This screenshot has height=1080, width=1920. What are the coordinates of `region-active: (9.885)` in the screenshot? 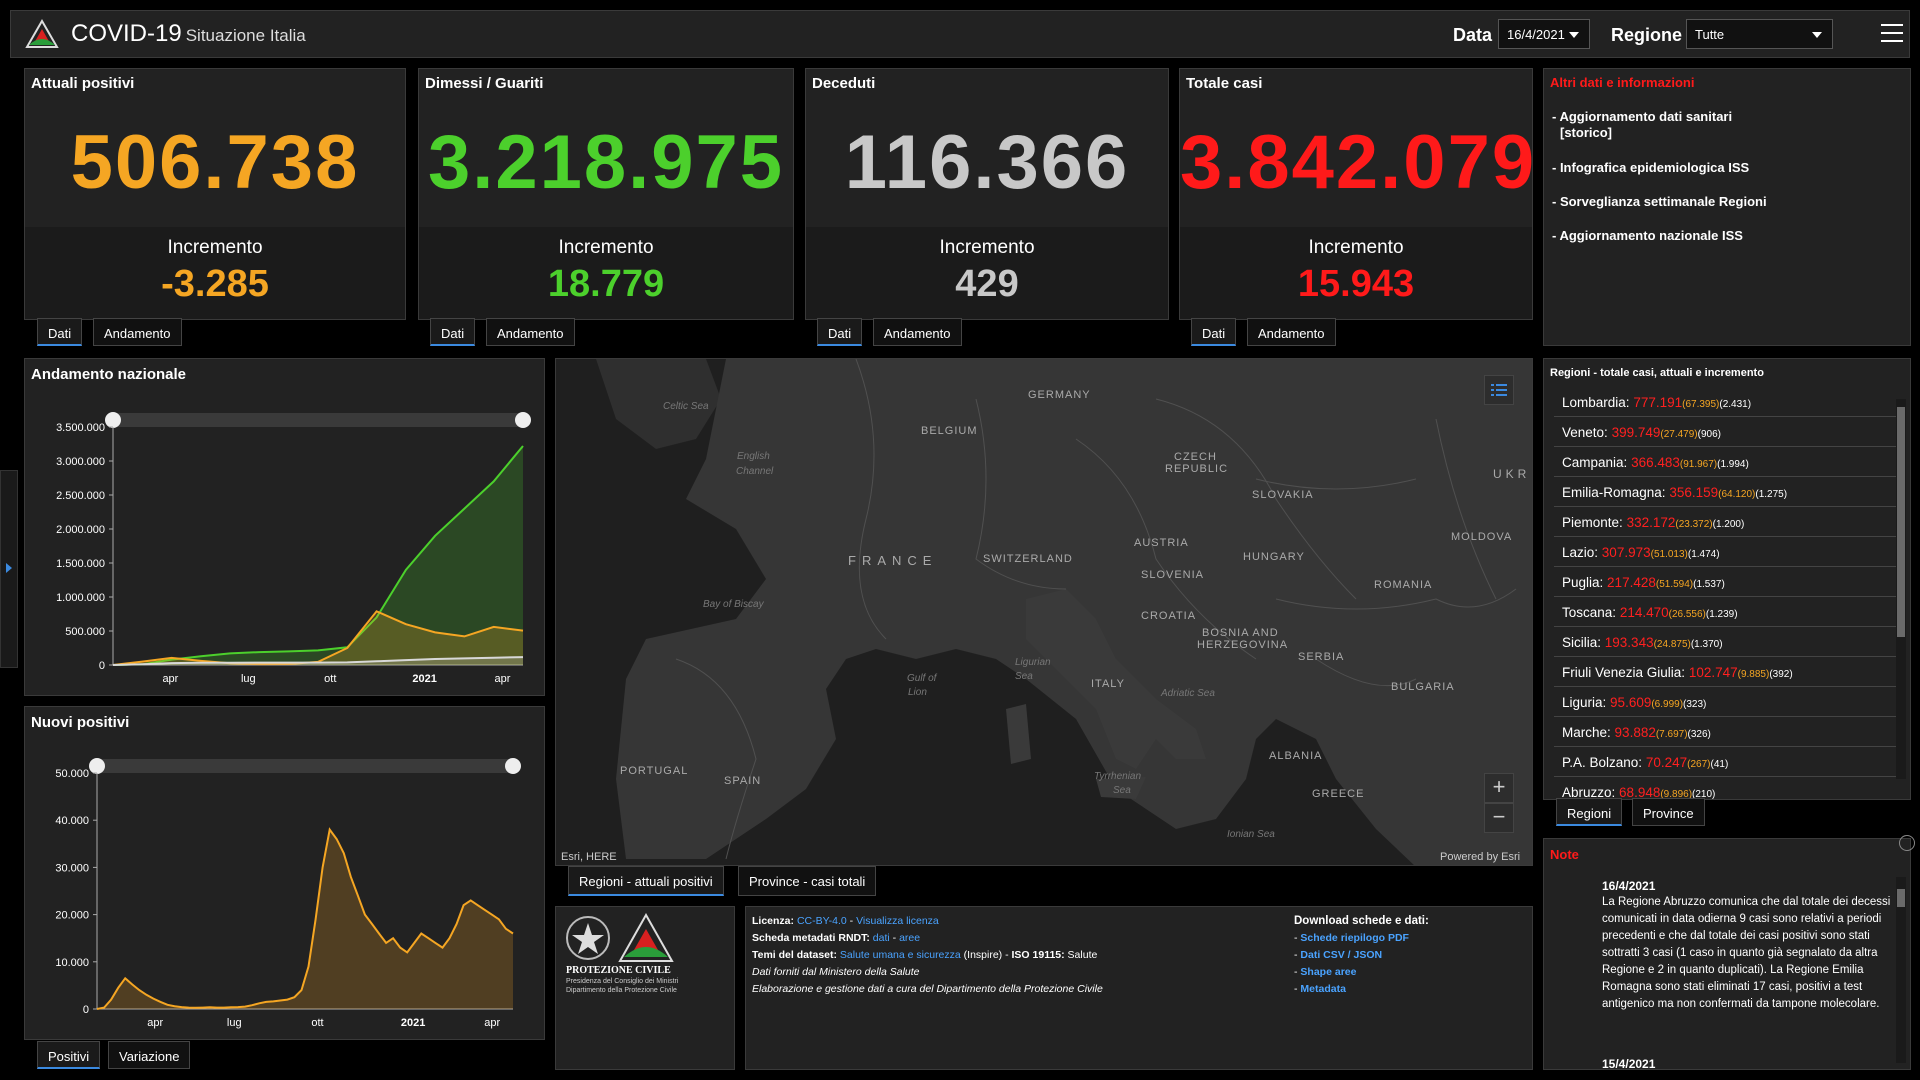 It's located at (1753, 674).